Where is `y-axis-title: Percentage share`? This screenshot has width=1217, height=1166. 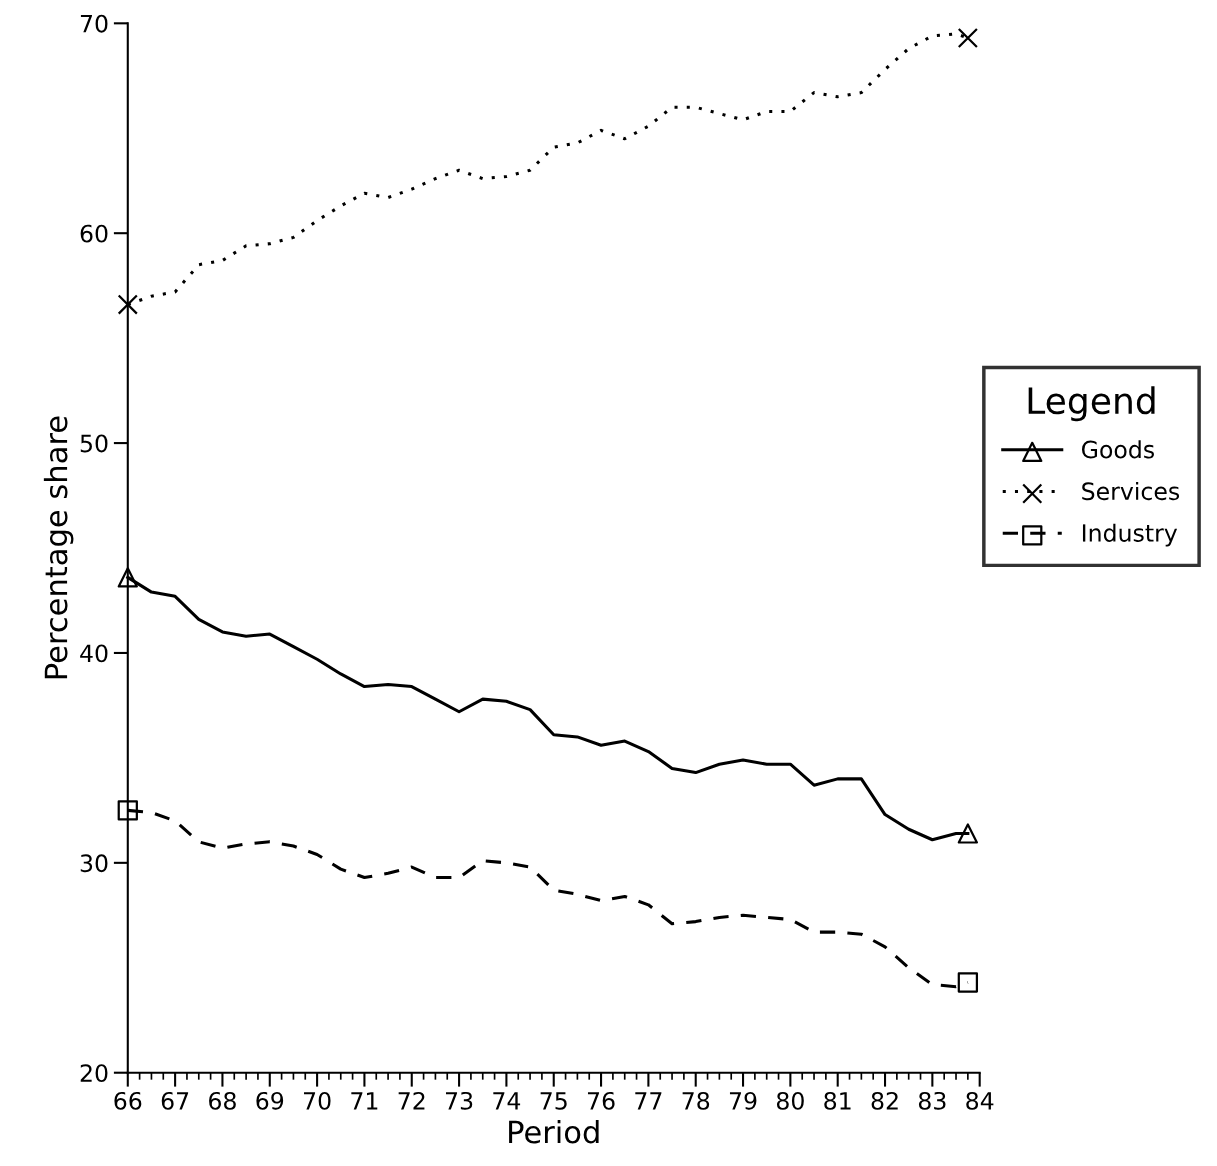 y-axis-title: Percentage share is located at coordinates (58, 547).